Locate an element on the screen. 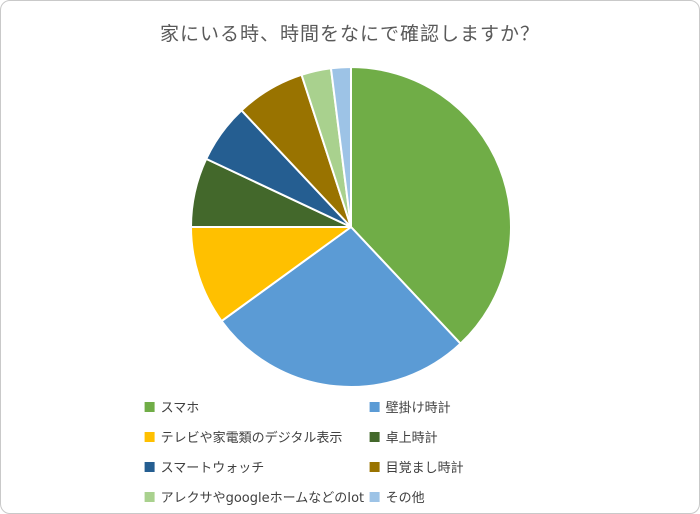 Image resolution: width=700 pixels, height=514 pixels. legend-label: 卓上時計 is located at coordinates (411, 438).